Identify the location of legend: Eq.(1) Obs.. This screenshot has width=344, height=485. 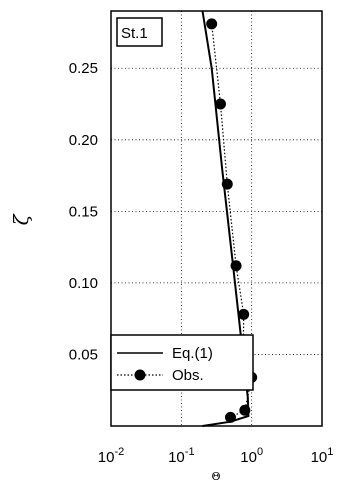
(182, 362).